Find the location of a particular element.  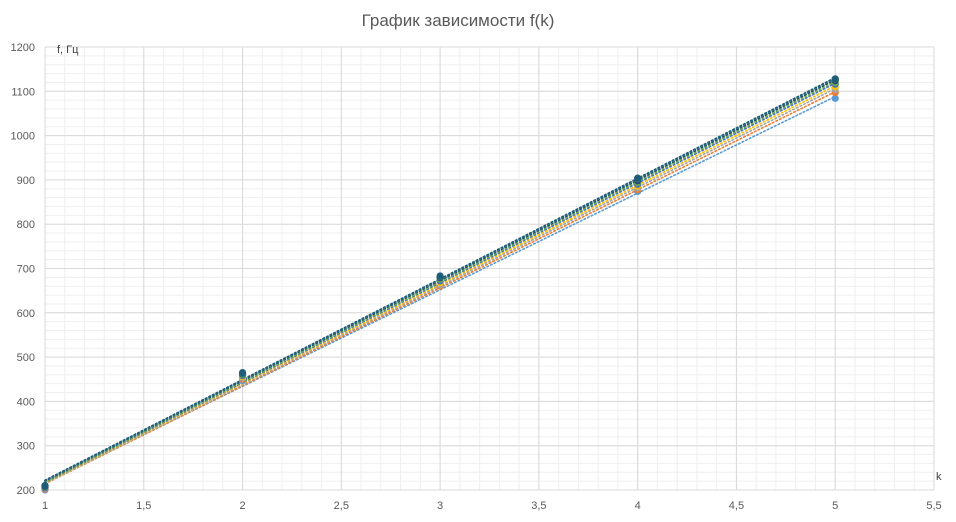

y-tick-label: 900 is located at coordinates (26, 181).